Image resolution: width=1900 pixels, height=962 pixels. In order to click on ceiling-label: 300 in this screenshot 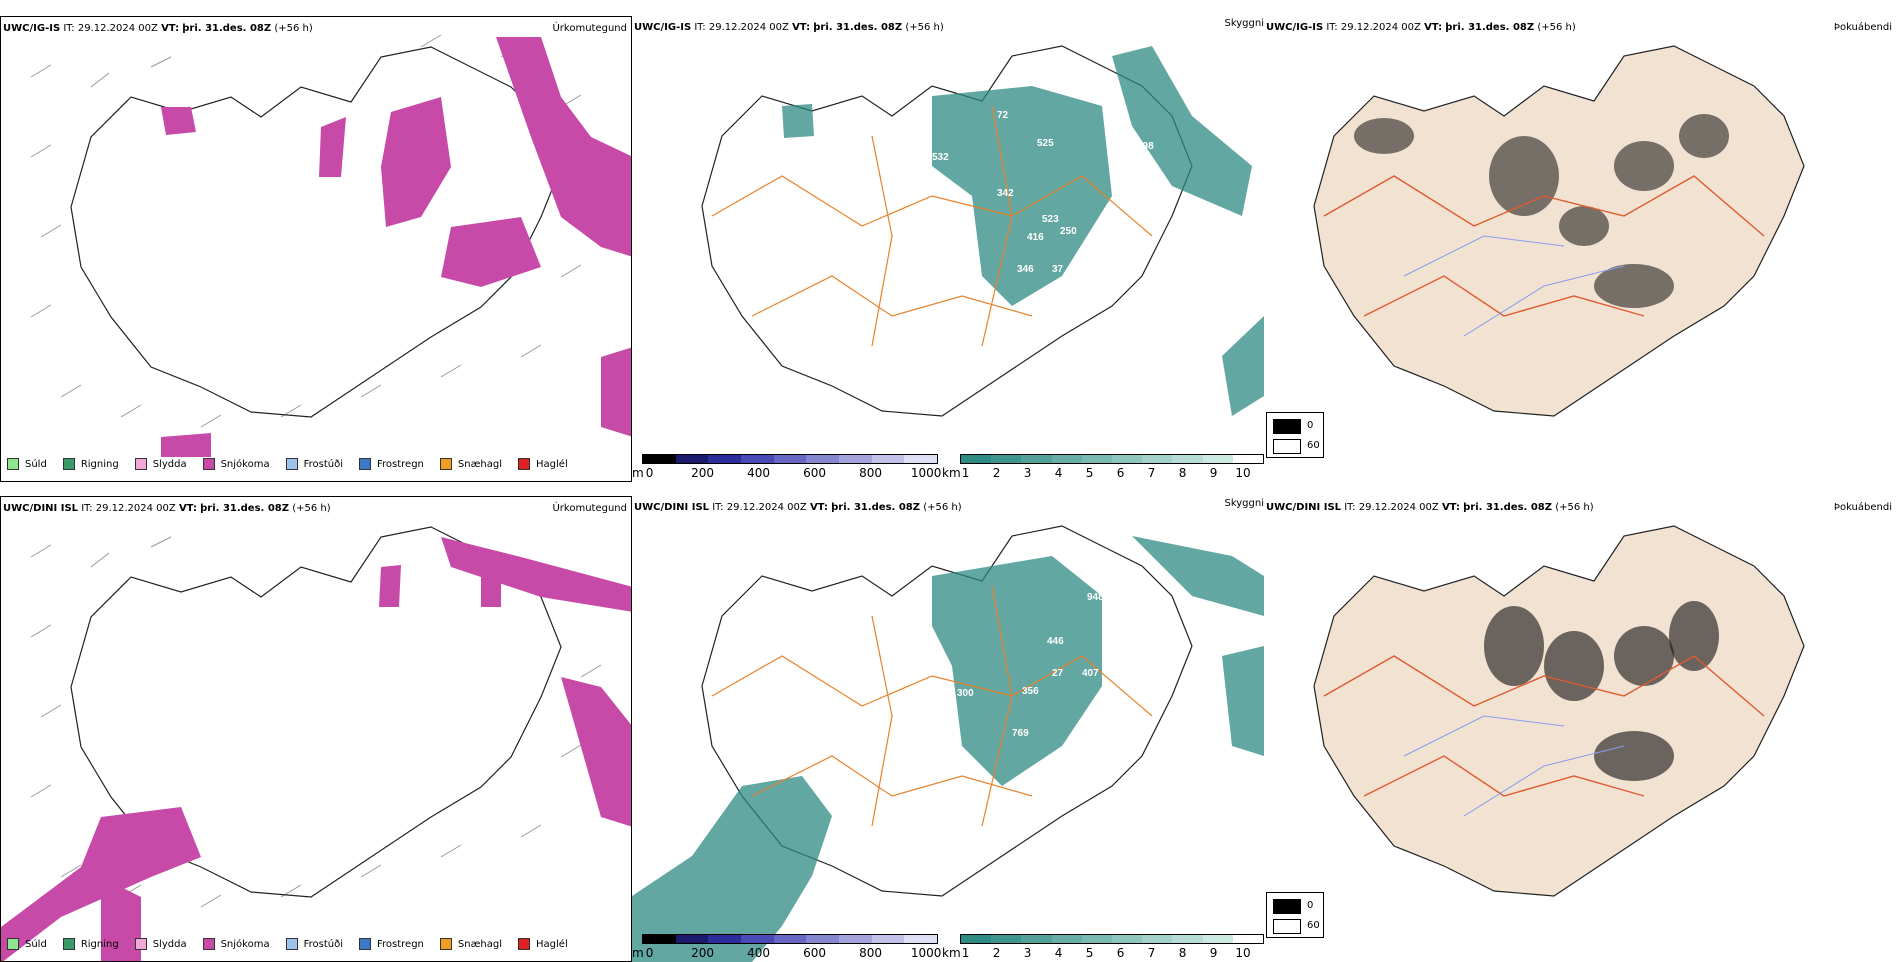, I will do `click(965, 693)`.